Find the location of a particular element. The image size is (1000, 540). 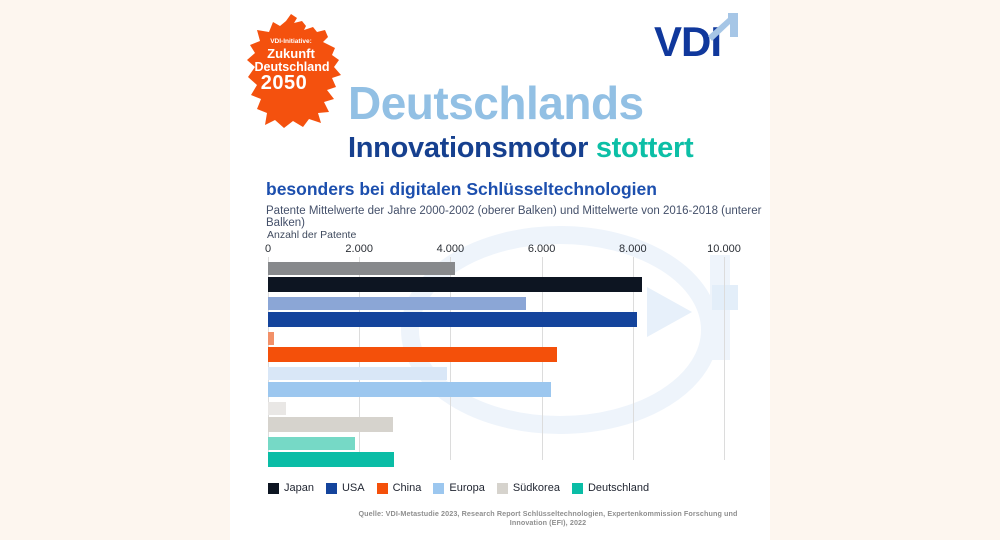

vdi-logo-text: VDI is located at coordinates (688, 41).